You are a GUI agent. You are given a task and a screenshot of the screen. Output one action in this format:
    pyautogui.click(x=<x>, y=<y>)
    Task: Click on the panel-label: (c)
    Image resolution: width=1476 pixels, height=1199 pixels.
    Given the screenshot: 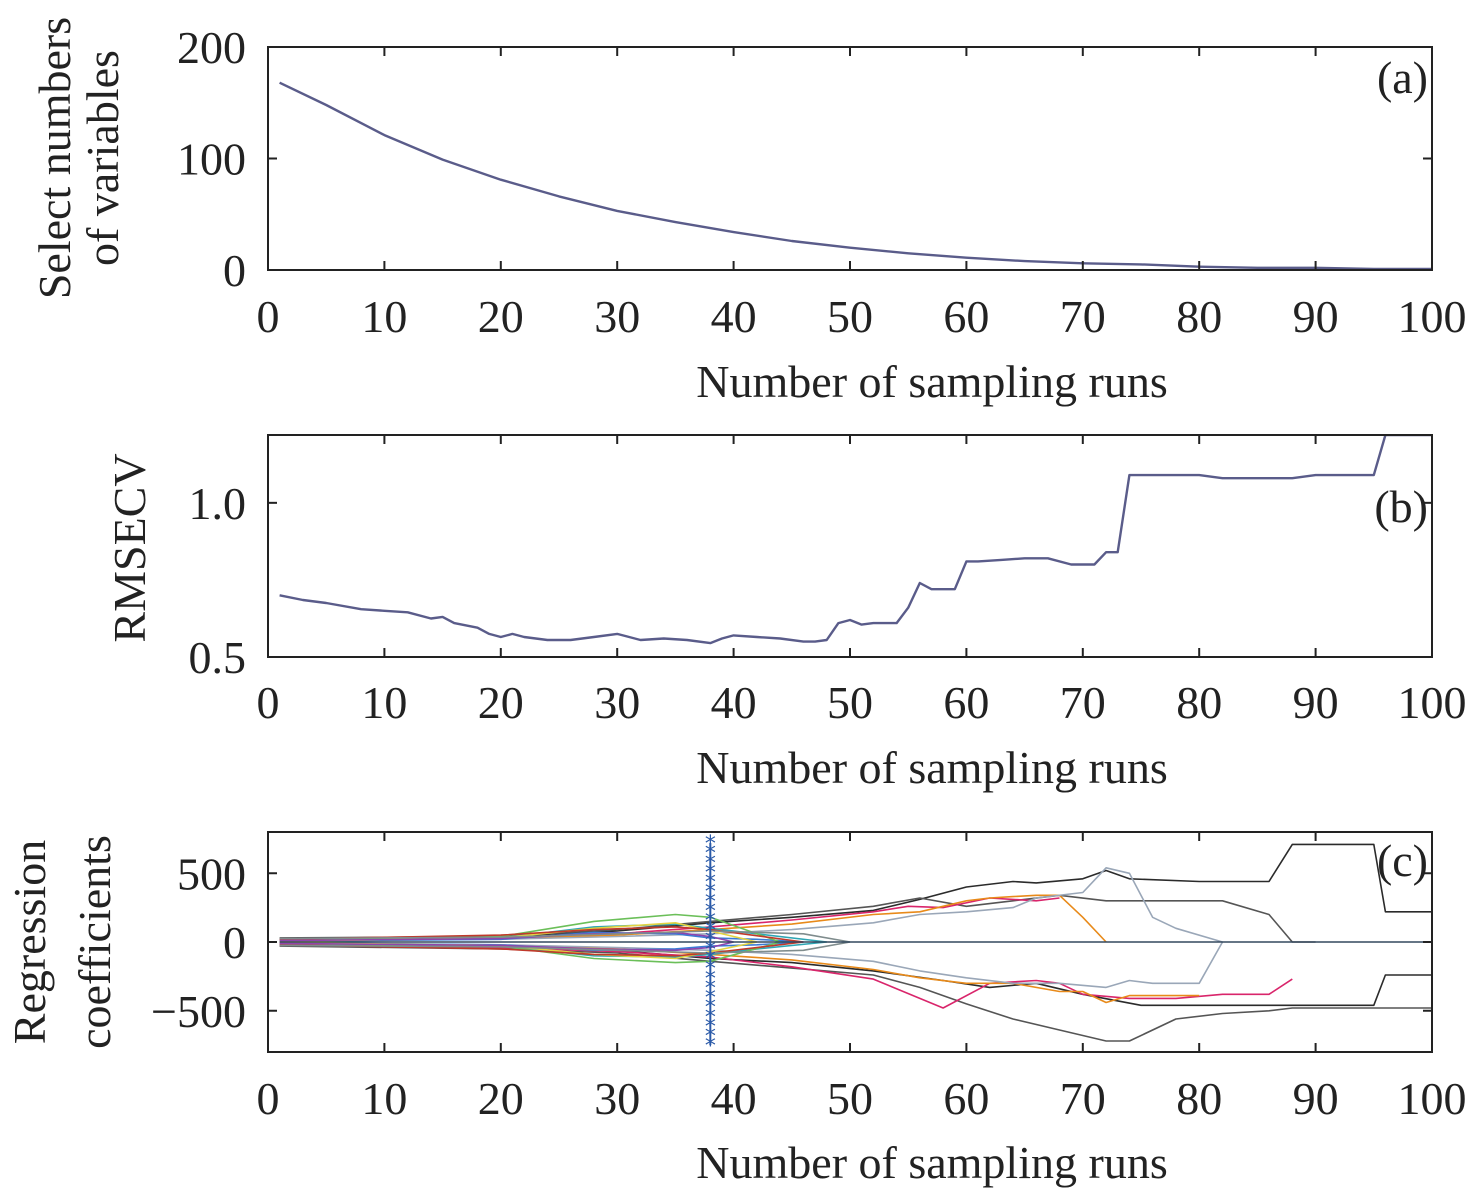 What is the action you would take?
    pyautogui.click(x=1402, y=860)
    